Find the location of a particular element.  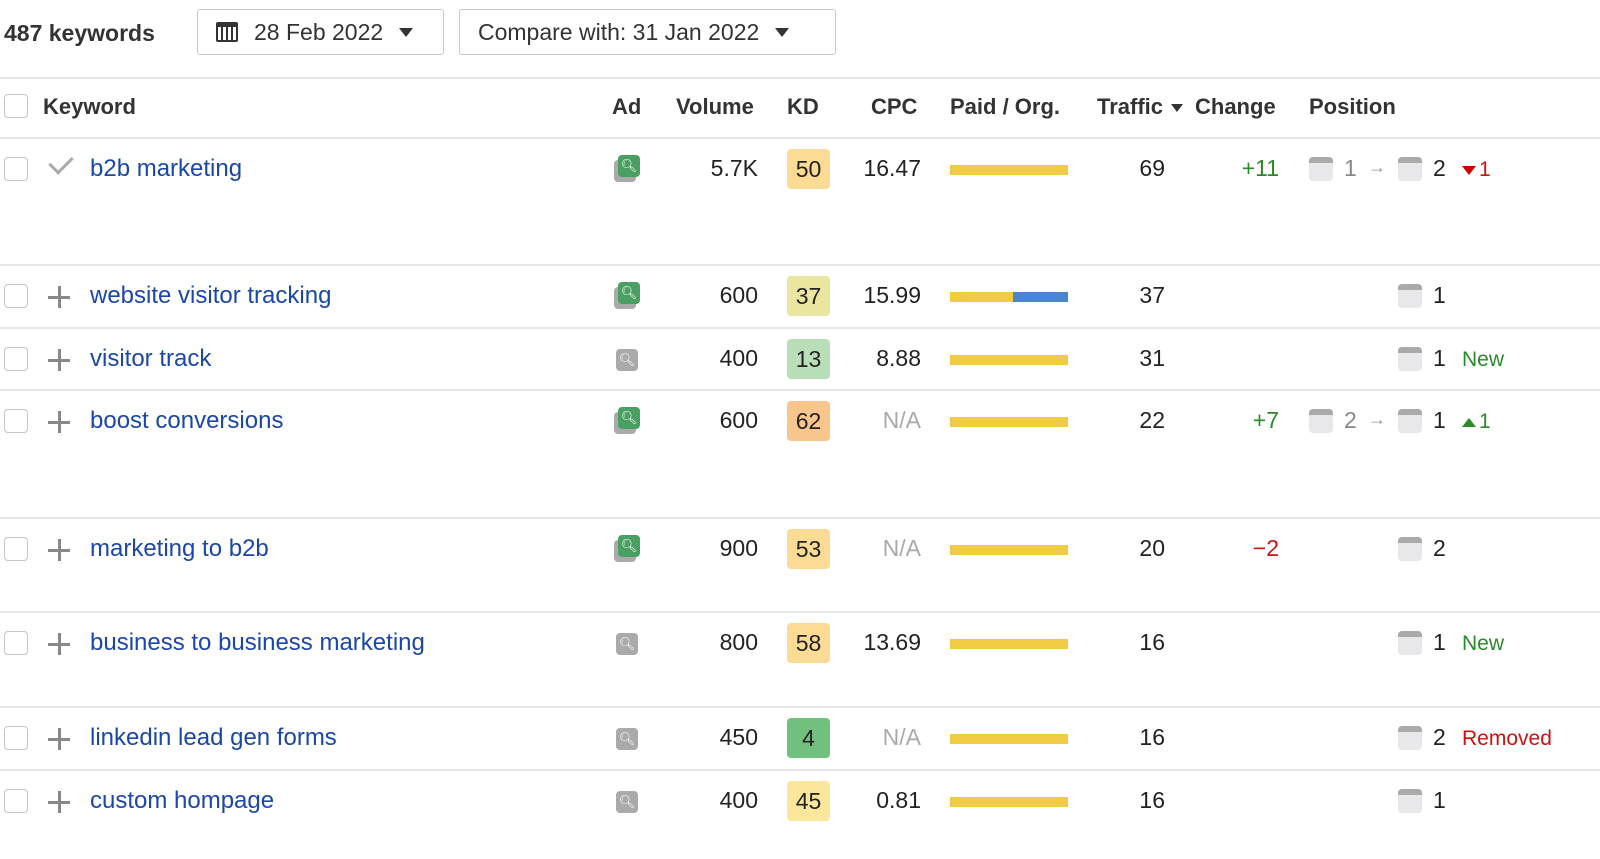

cpc: 8.88 is located at coordinates (898, 358).